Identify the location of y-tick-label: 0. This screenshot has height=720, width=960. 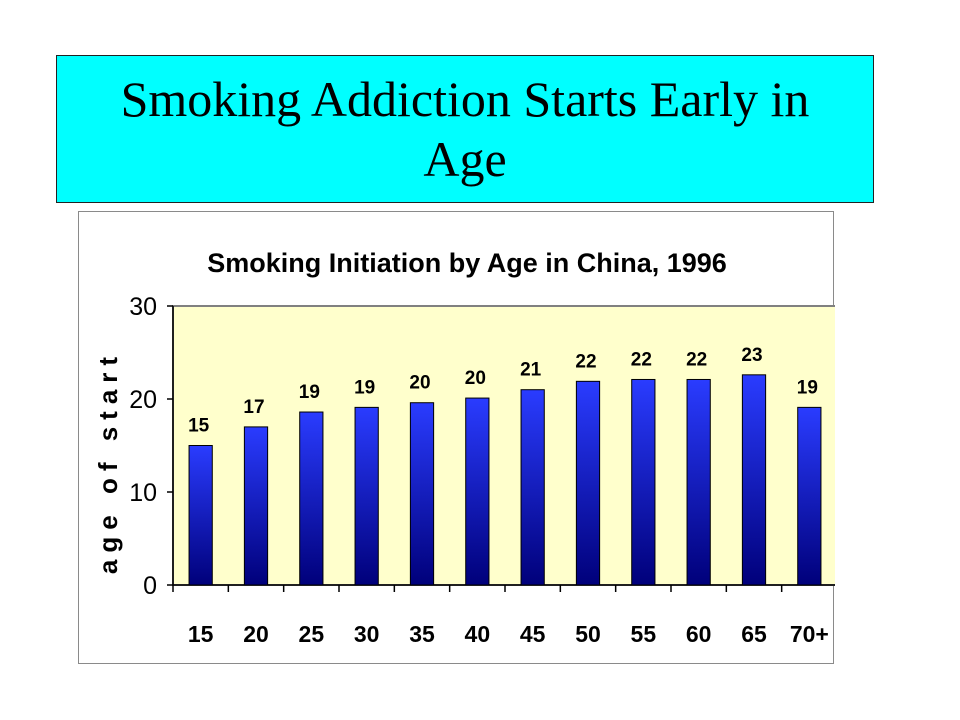
(150, 586).